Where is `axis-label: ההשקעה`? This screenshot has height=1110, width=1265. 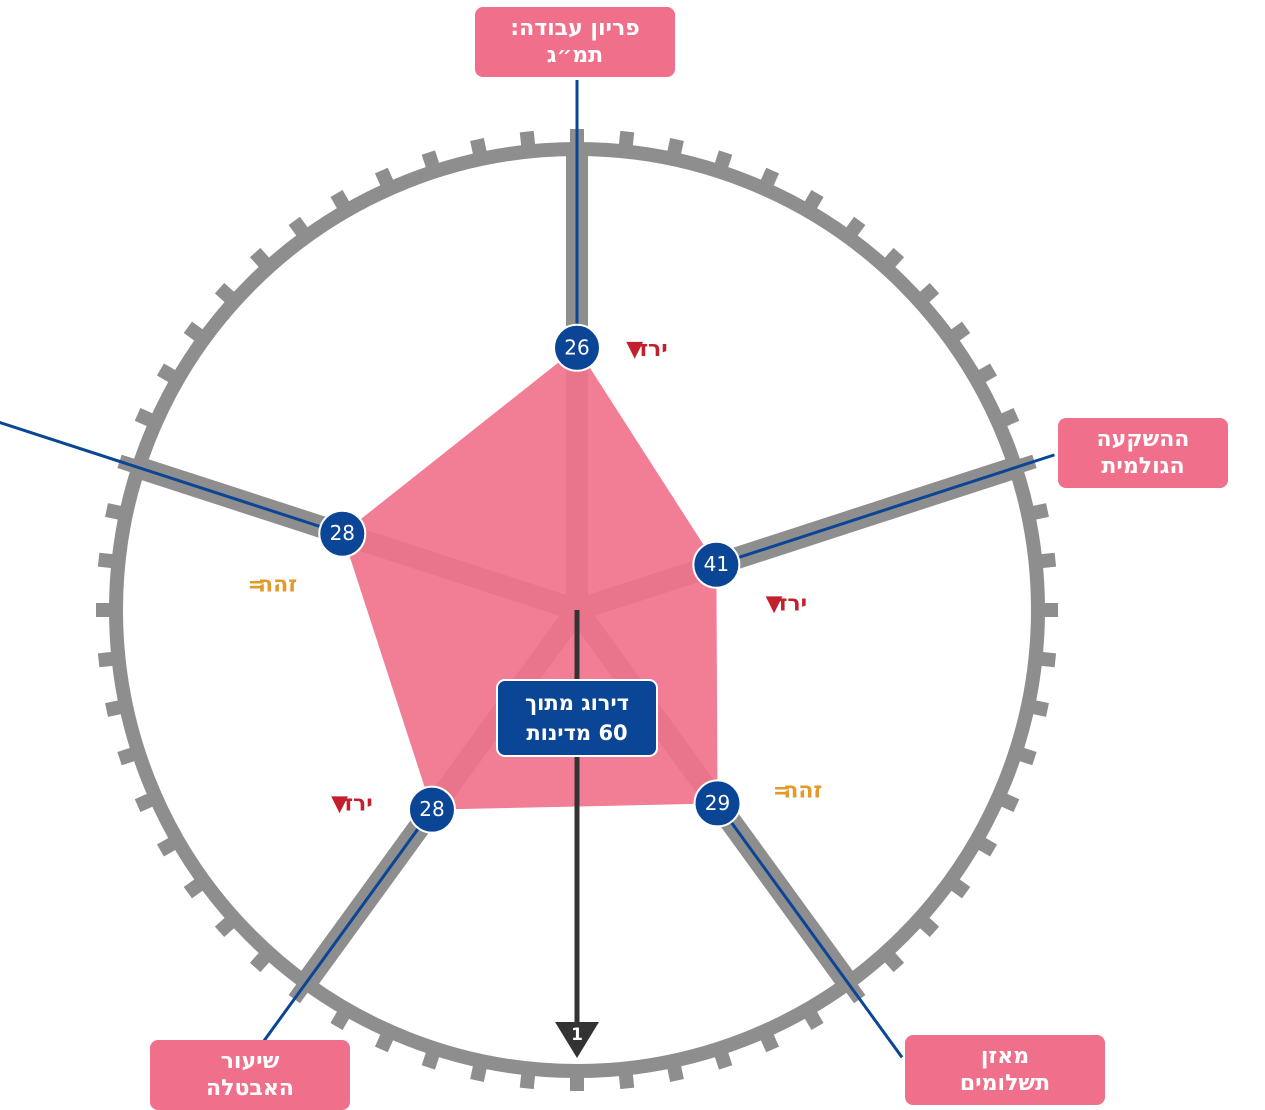
axis-label: ההשקעה is located at coordinates (1143, 439).